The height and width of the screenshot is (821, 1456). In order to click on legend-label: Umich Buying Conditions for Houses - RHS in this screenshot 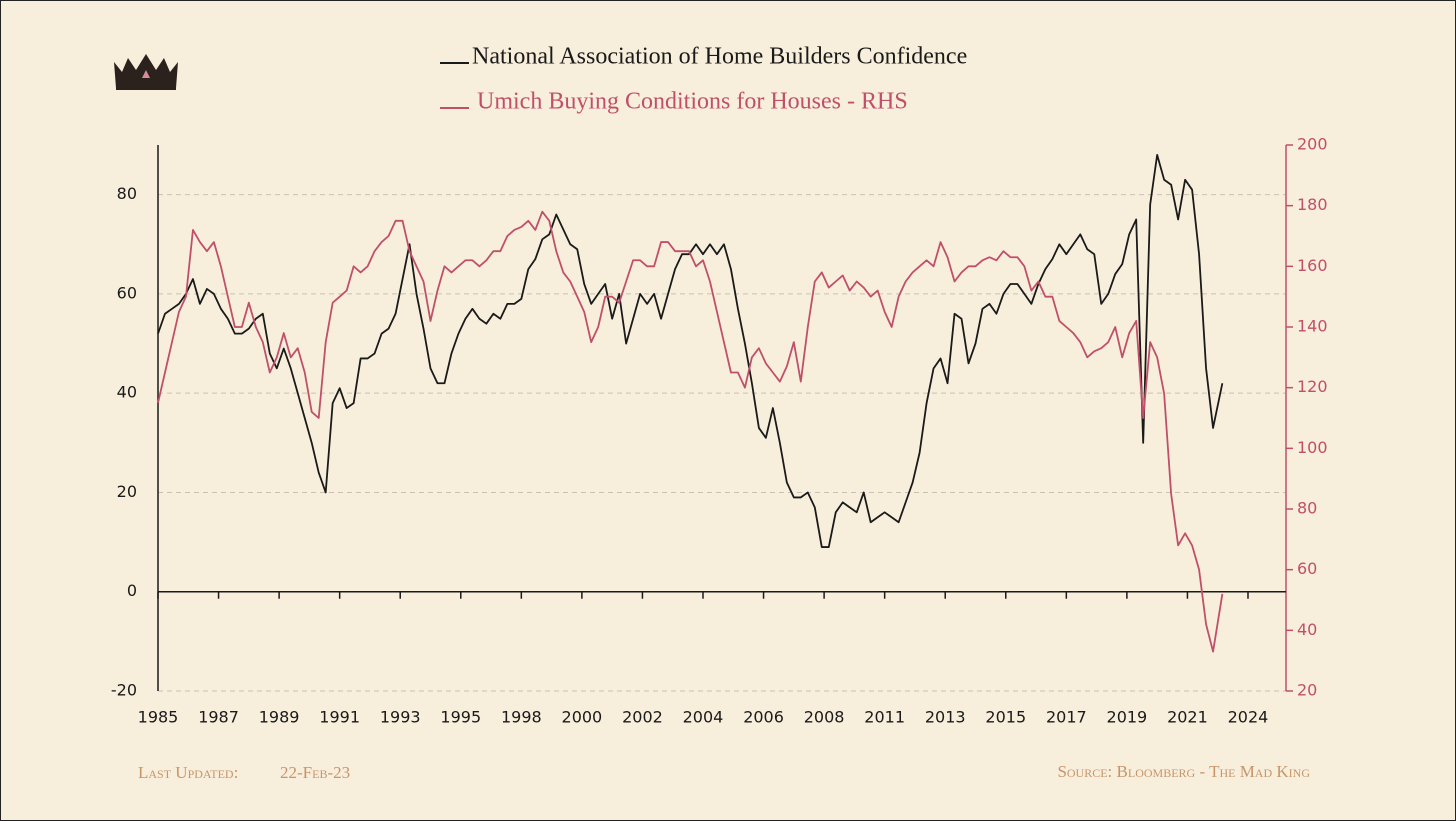, I will do `click(692, 102)`.